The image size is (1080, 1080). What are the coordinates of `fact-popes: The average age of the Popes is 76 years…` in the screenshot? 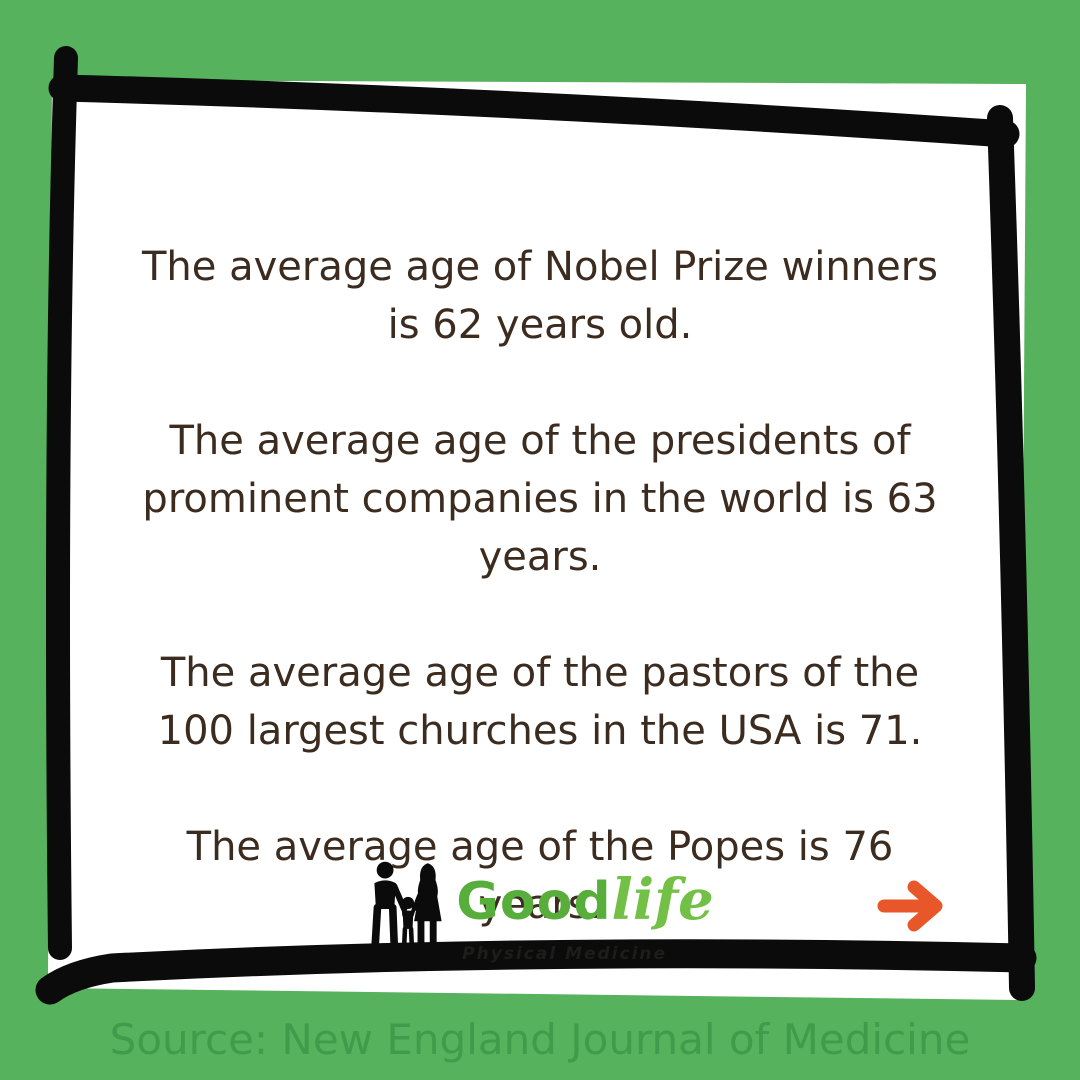 It's located at (540, 876).